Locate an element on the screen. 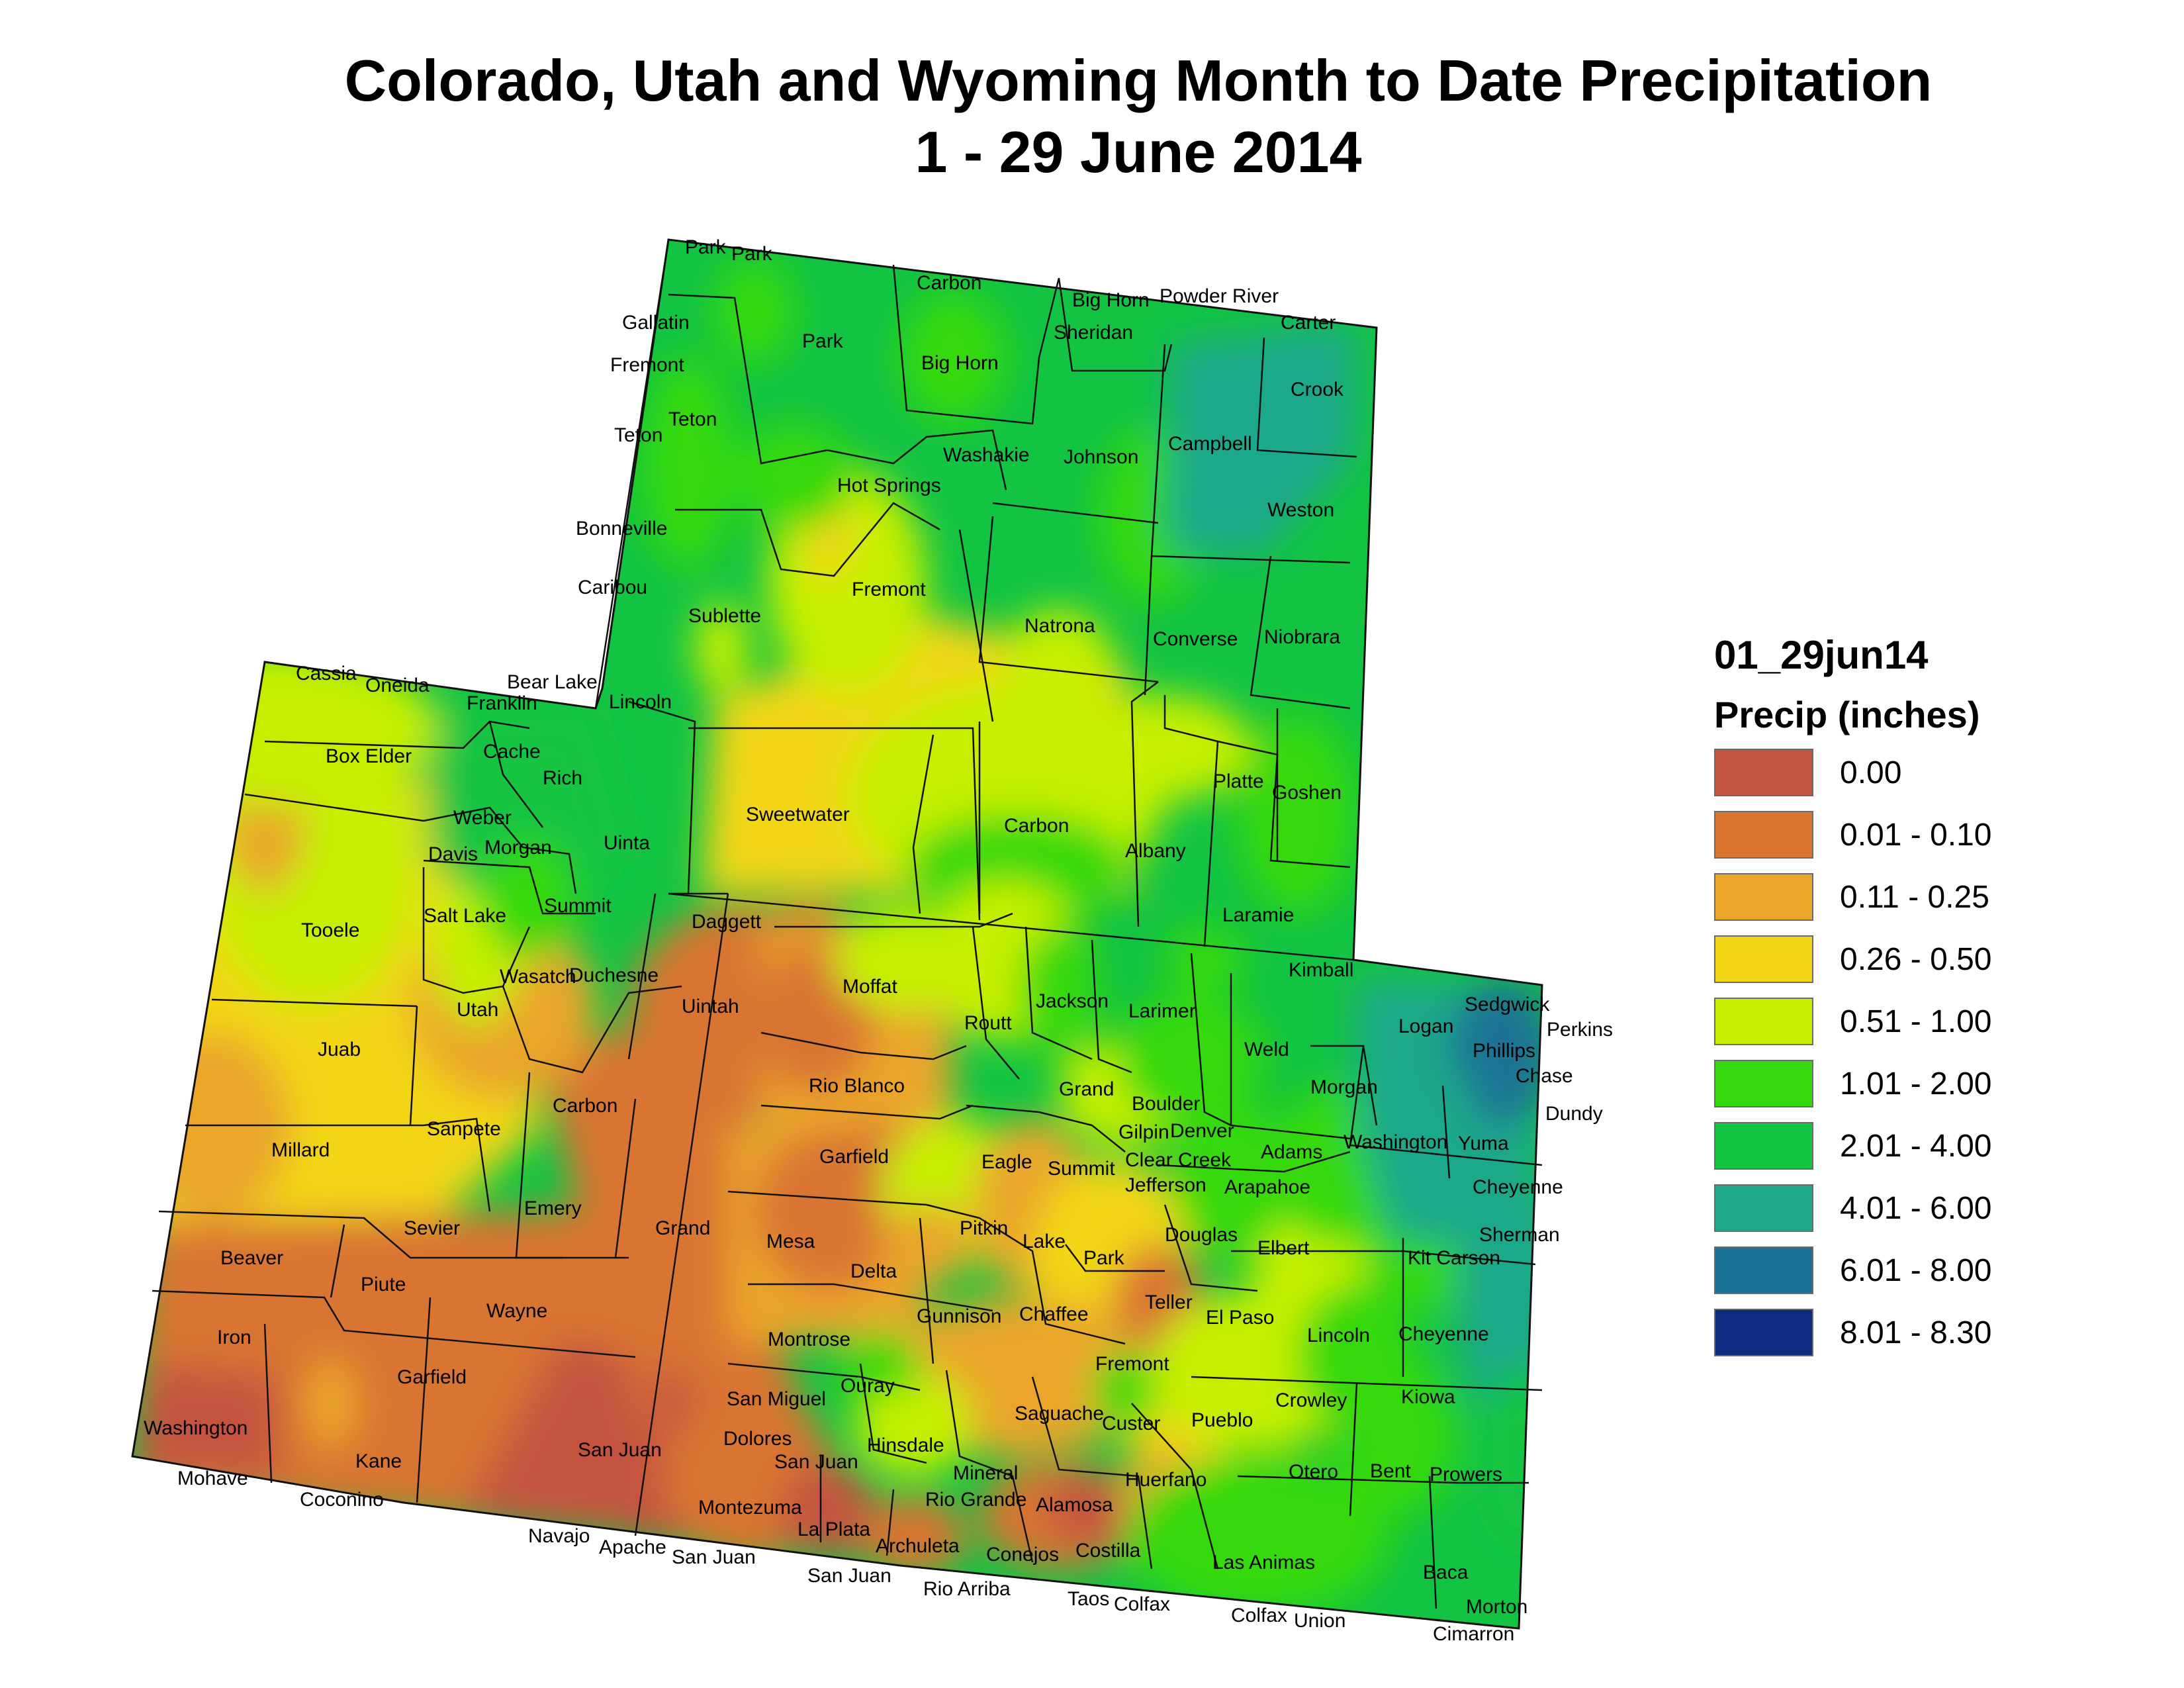 The image size is (2184, 1688). county-label: Apache is located at coordinates (632, 1547).